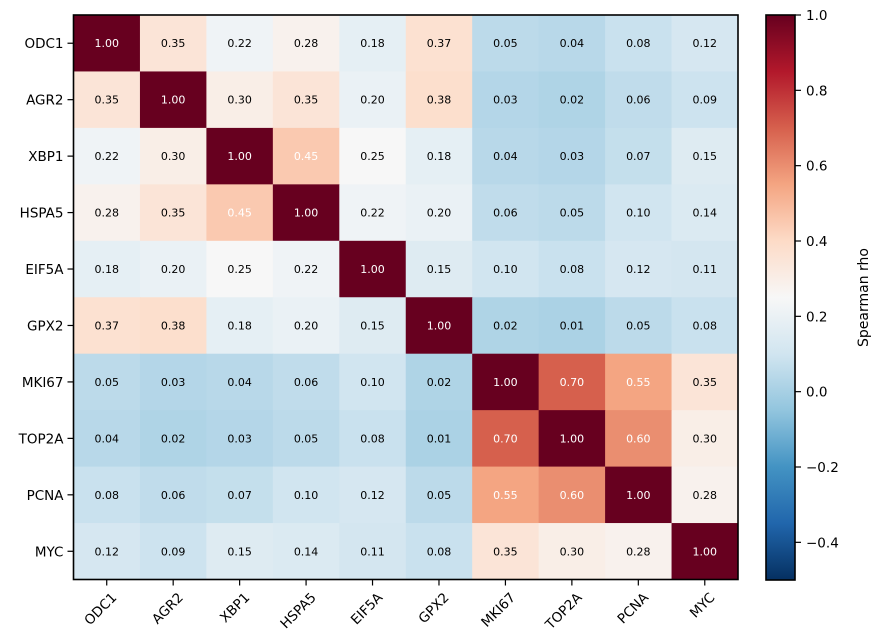 The height and width of the screenshot is (644, 881). I want to click on cell-value-label: 0.30, so click(572, 551).